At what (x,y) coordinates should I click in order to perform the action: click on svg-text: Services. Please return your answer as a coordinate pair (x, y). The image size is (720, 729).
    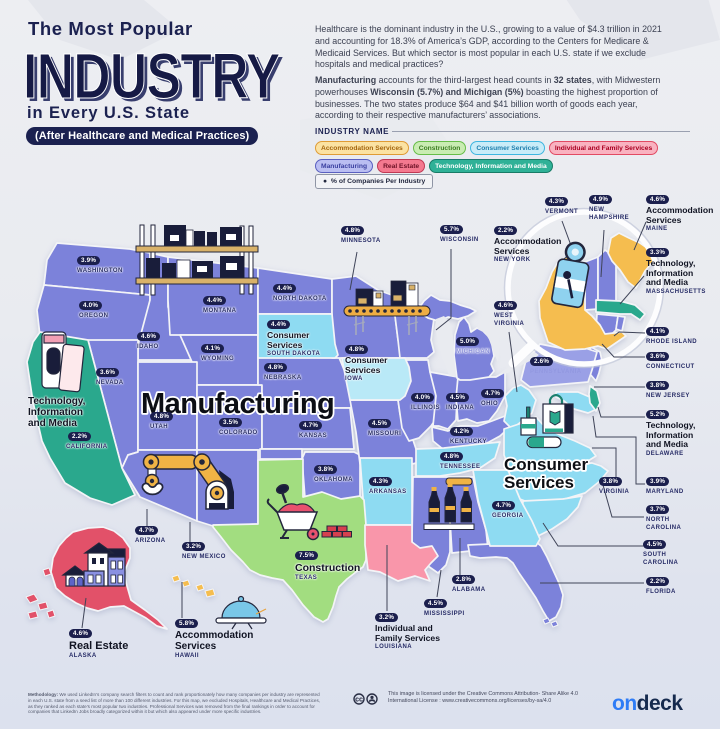
    Looking at the image, I should click on (539, 482).